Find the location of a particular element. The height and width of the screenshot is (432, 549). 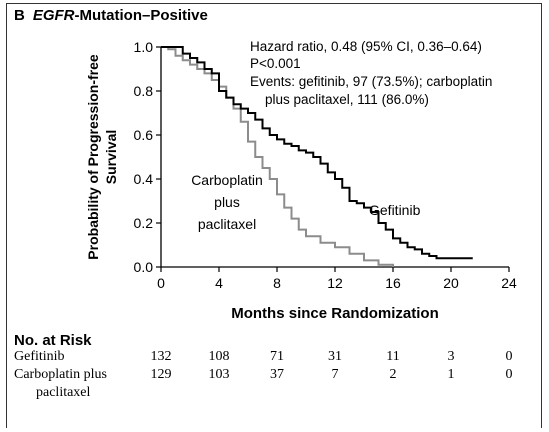

x-tick-label: 12 is located at coordinates (335, 283).